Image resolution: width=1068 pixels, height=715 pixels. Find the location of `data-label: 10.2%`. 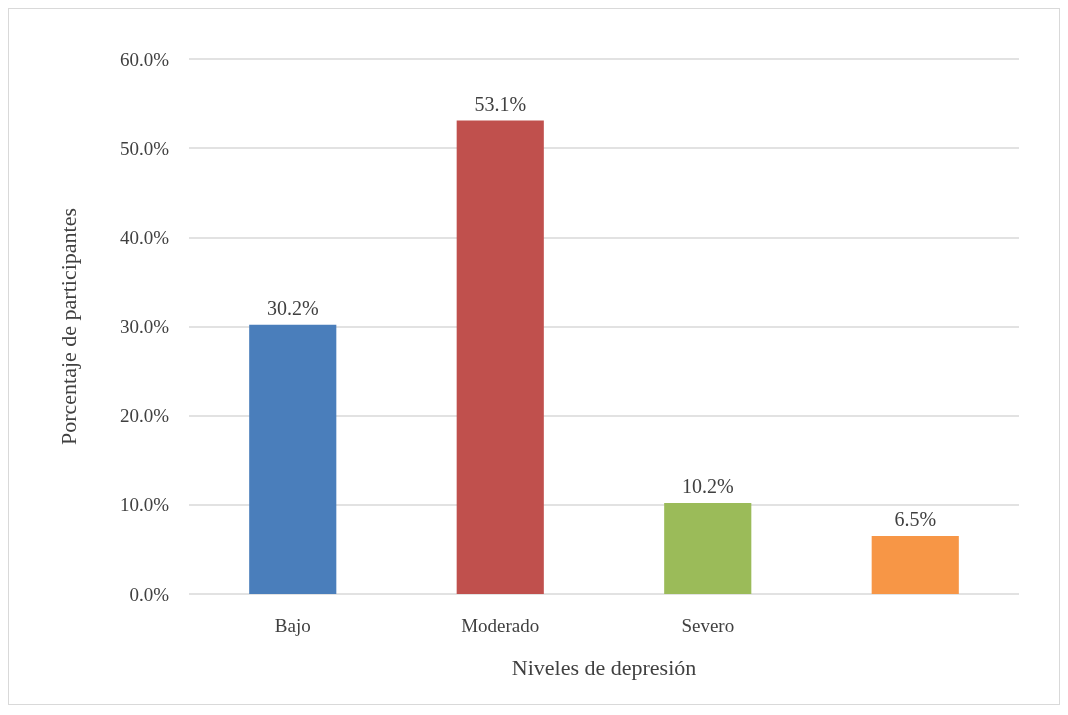

data-label: 10.2% is located at coordinates (707, 486).